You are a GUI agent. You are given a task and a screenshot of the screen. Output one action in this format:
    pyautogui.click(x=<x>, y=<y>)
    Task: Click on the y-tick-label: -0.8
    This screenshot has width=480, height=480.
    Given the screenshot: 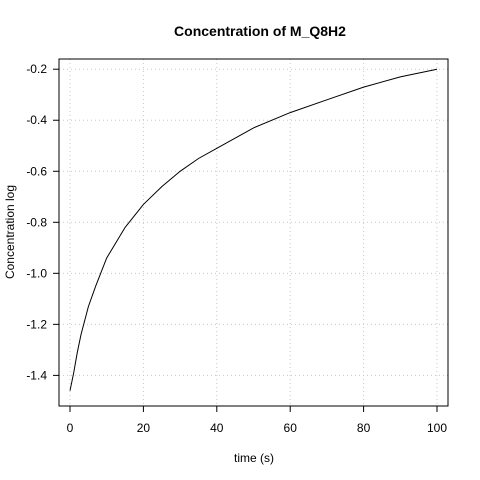 What is the action you would take?
    pyautogui.click(x=36, y=222)
    